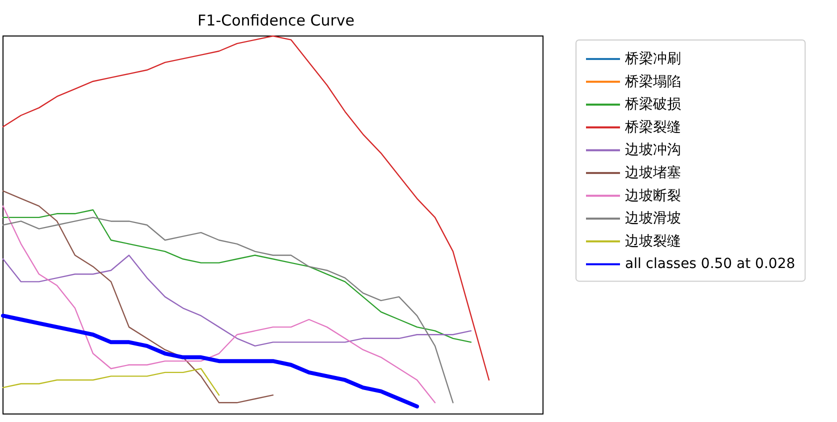 The height and width of the screenshot is (422, 837). Describe the element at coordinates (652, 104) in the screenshot. I see `legend-label: 桥梁破损` at that location.